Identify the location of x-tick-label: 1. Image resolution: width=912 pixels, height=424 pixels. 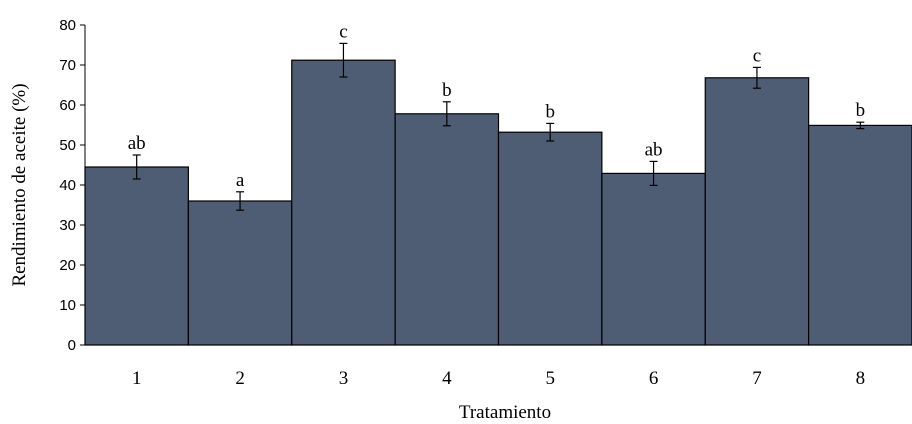
(137, 378).